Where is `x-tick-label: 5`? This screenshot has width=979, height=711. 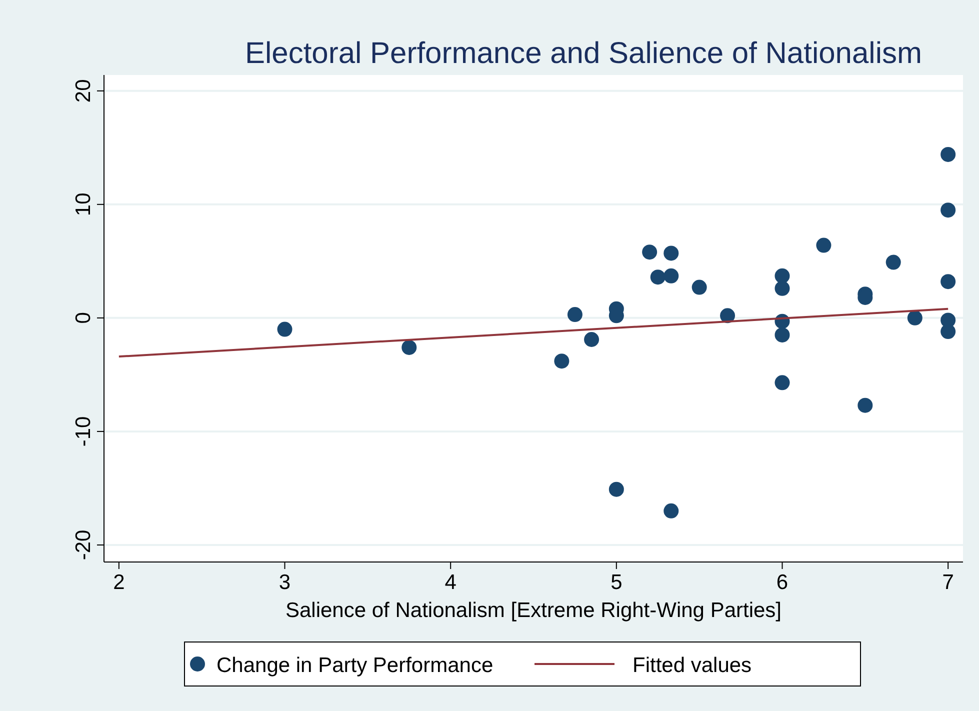 x-tick-label: 5 is located at coordinates (616, 582).